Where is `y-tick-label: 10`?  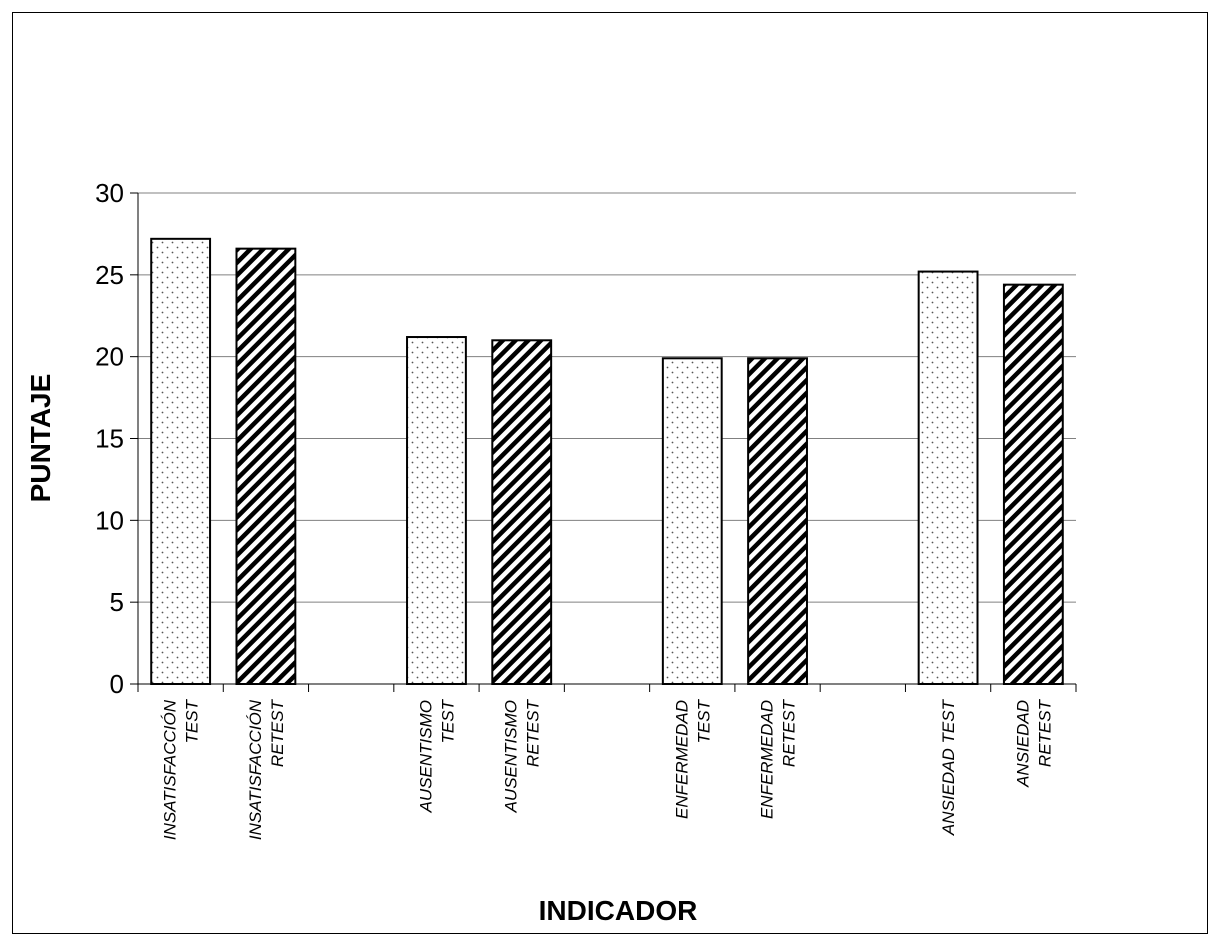 y-tick-label: 10 is located at coordinates (109, 520).